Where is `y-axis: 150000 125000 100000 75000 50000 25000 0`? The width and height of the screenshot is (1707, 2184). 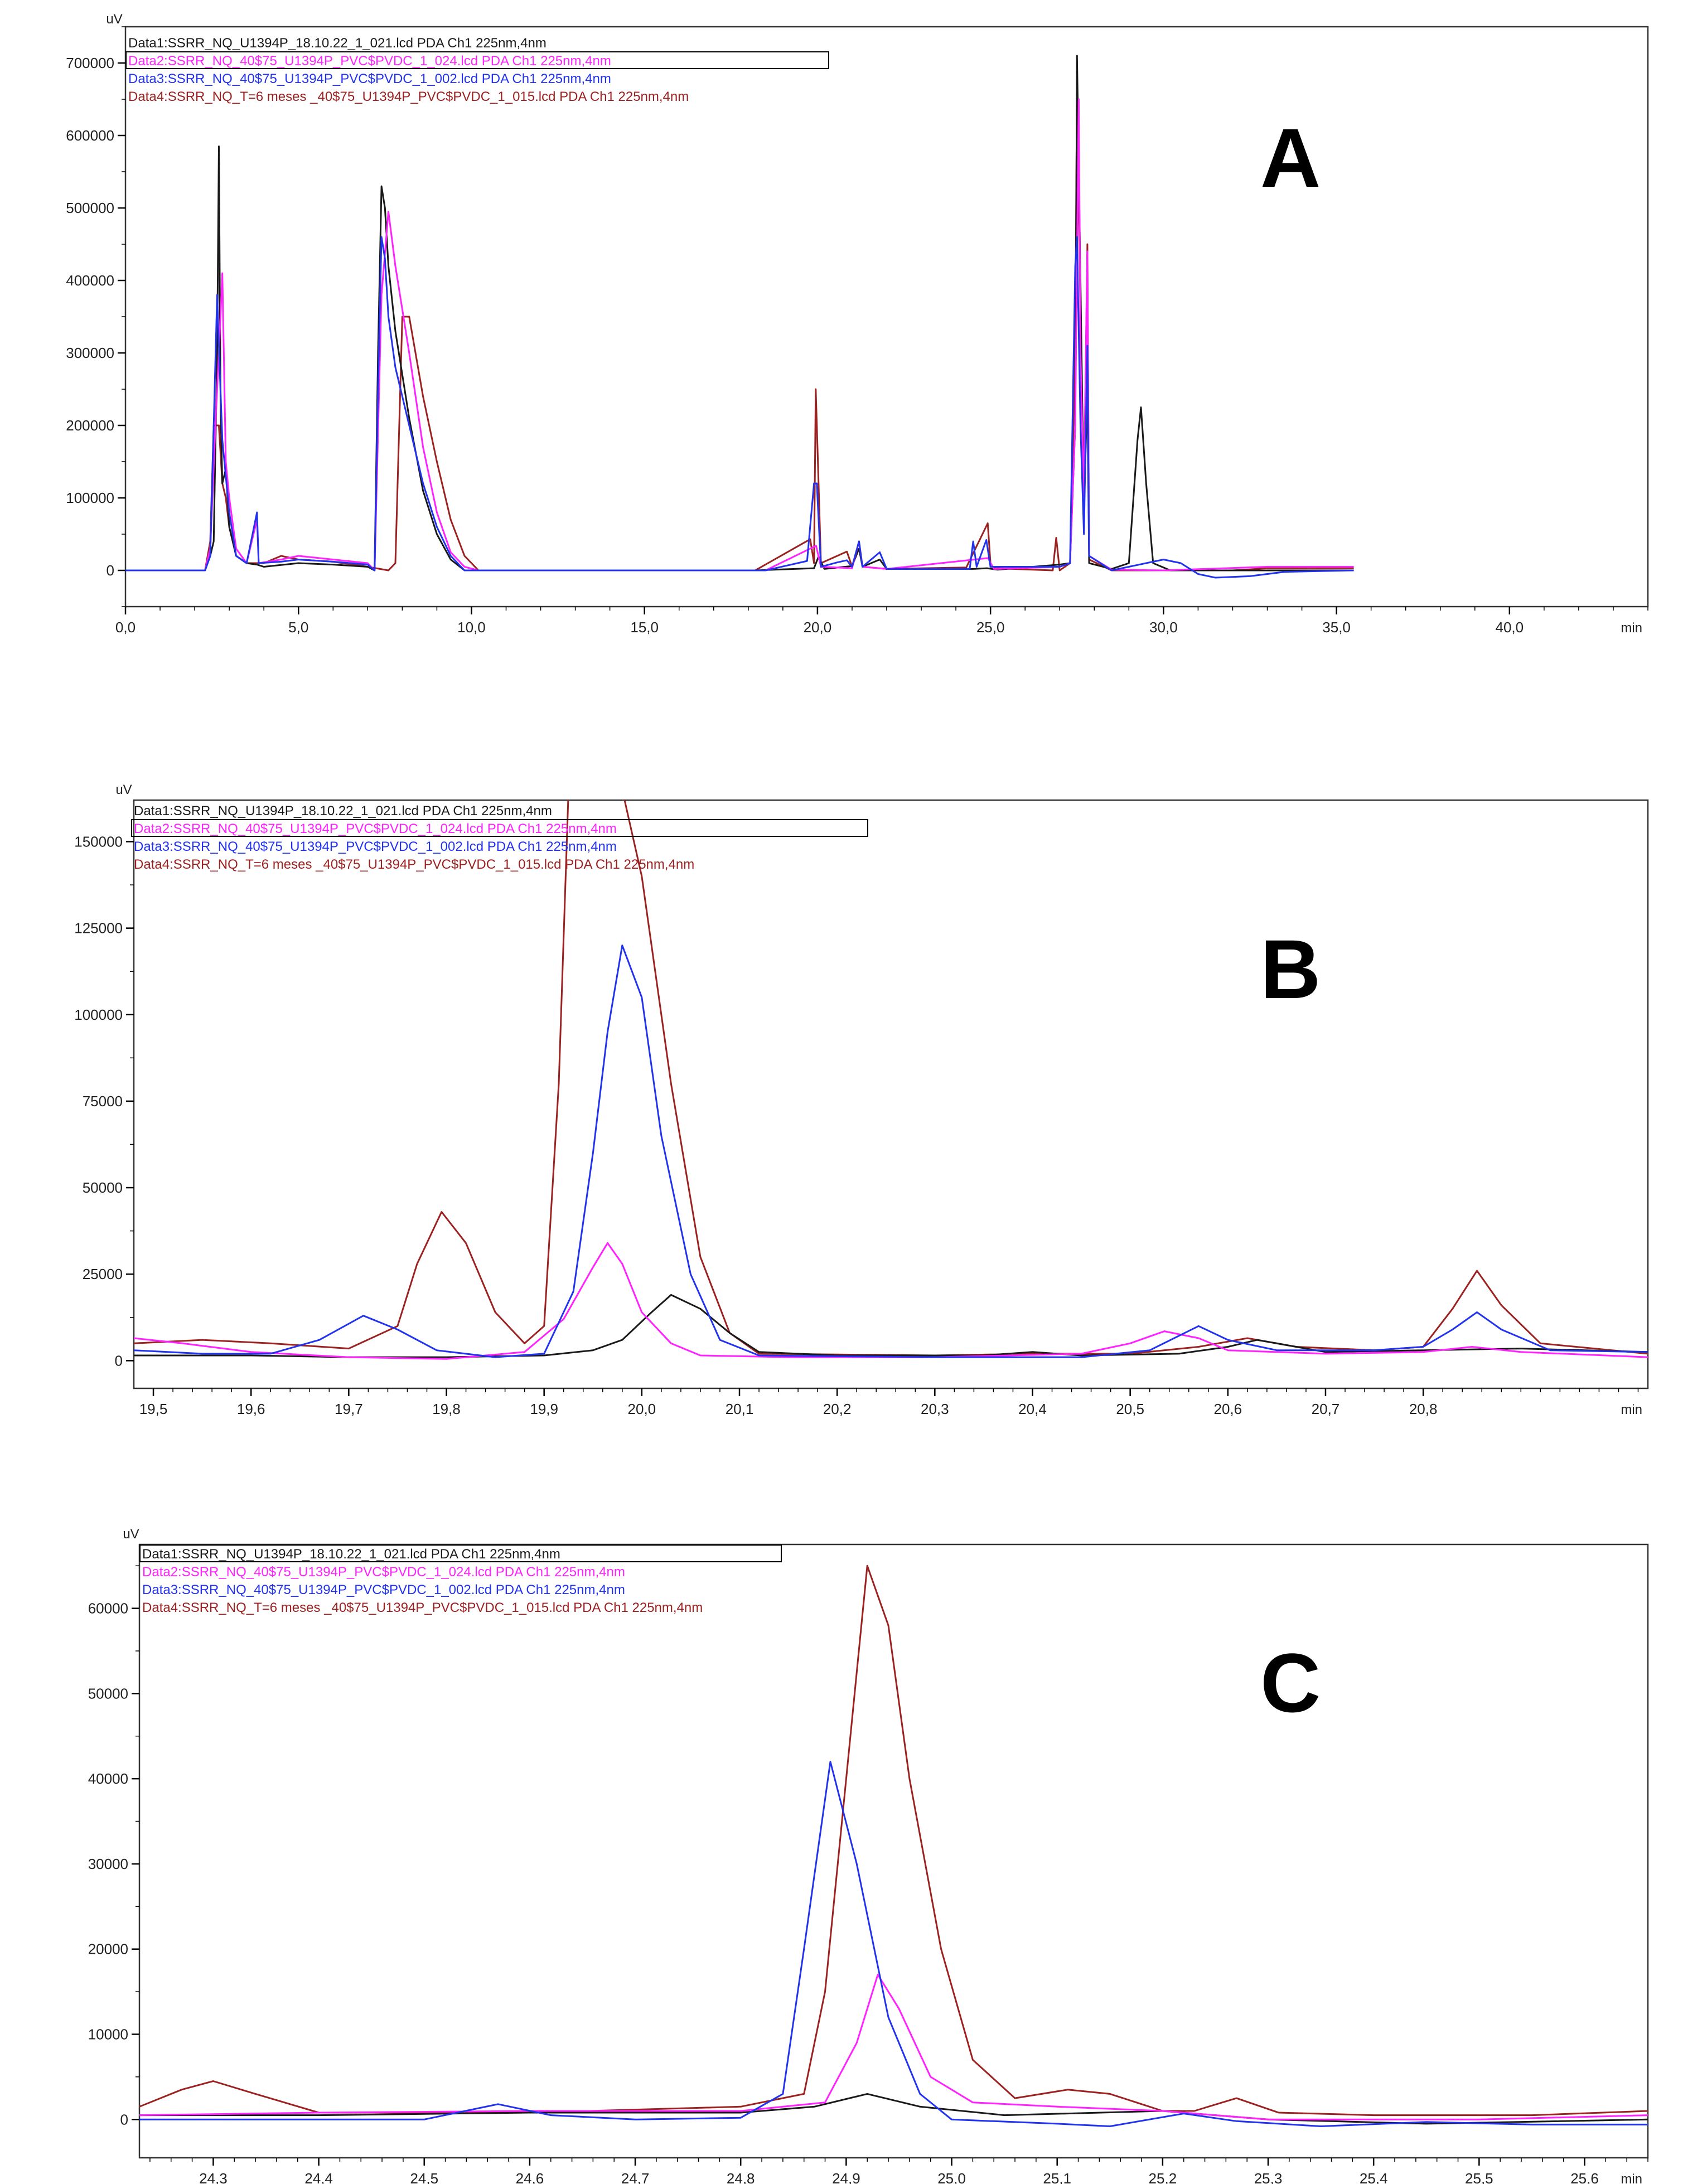 y-axis: 150000 125000 100000 75000 50000 25000 0 is located at coordinates (104, 1101).